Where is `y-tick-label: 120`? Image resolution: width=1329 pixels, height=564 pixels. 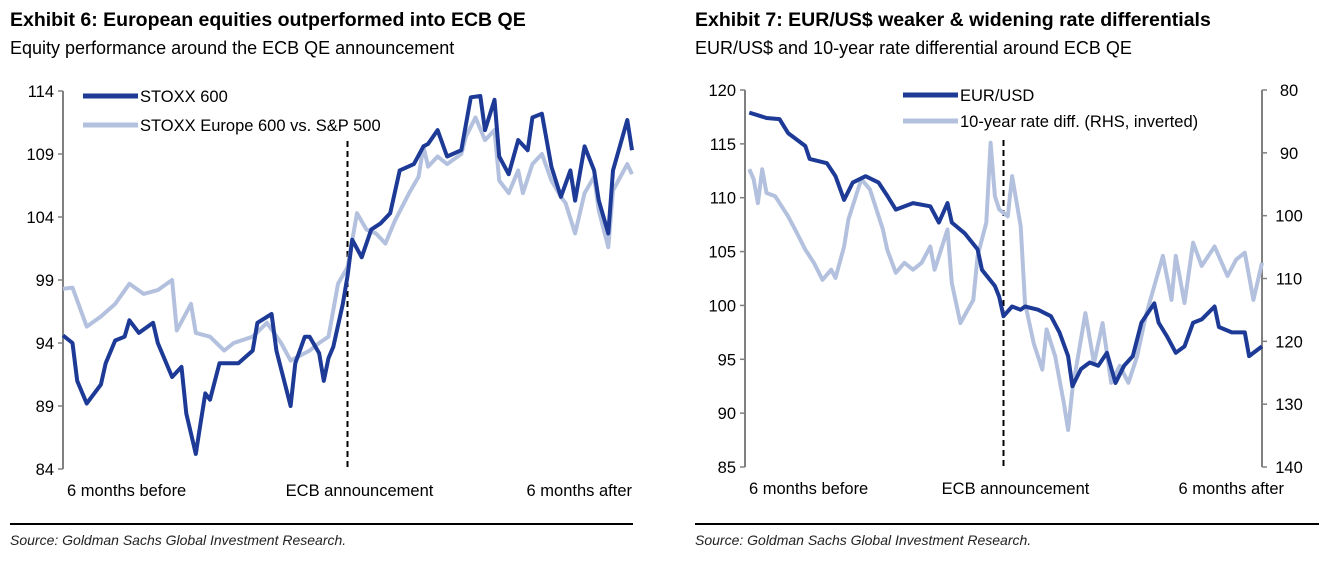
y-tick-label: 120 is located at coordinates (722, 91).